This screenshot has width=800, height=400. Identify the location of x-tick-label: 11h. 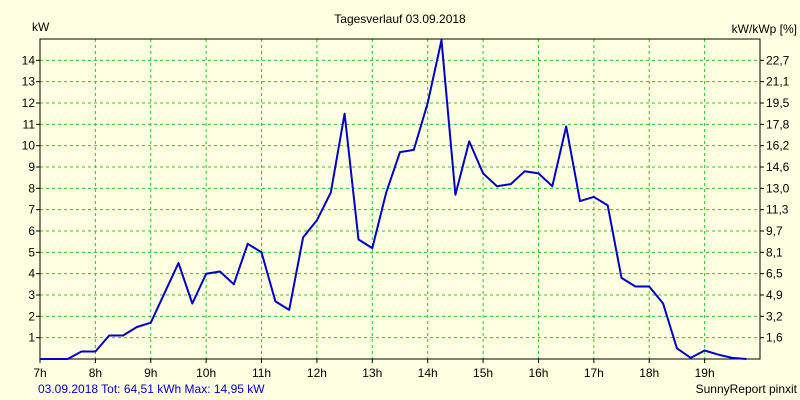
(261, 373).